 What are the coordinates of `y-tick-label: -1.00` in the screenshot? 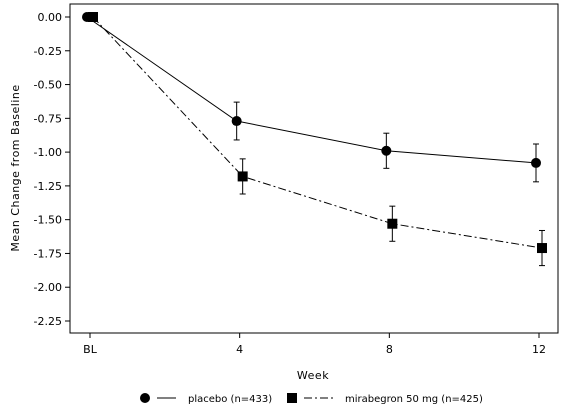 It's located at (48, 152).